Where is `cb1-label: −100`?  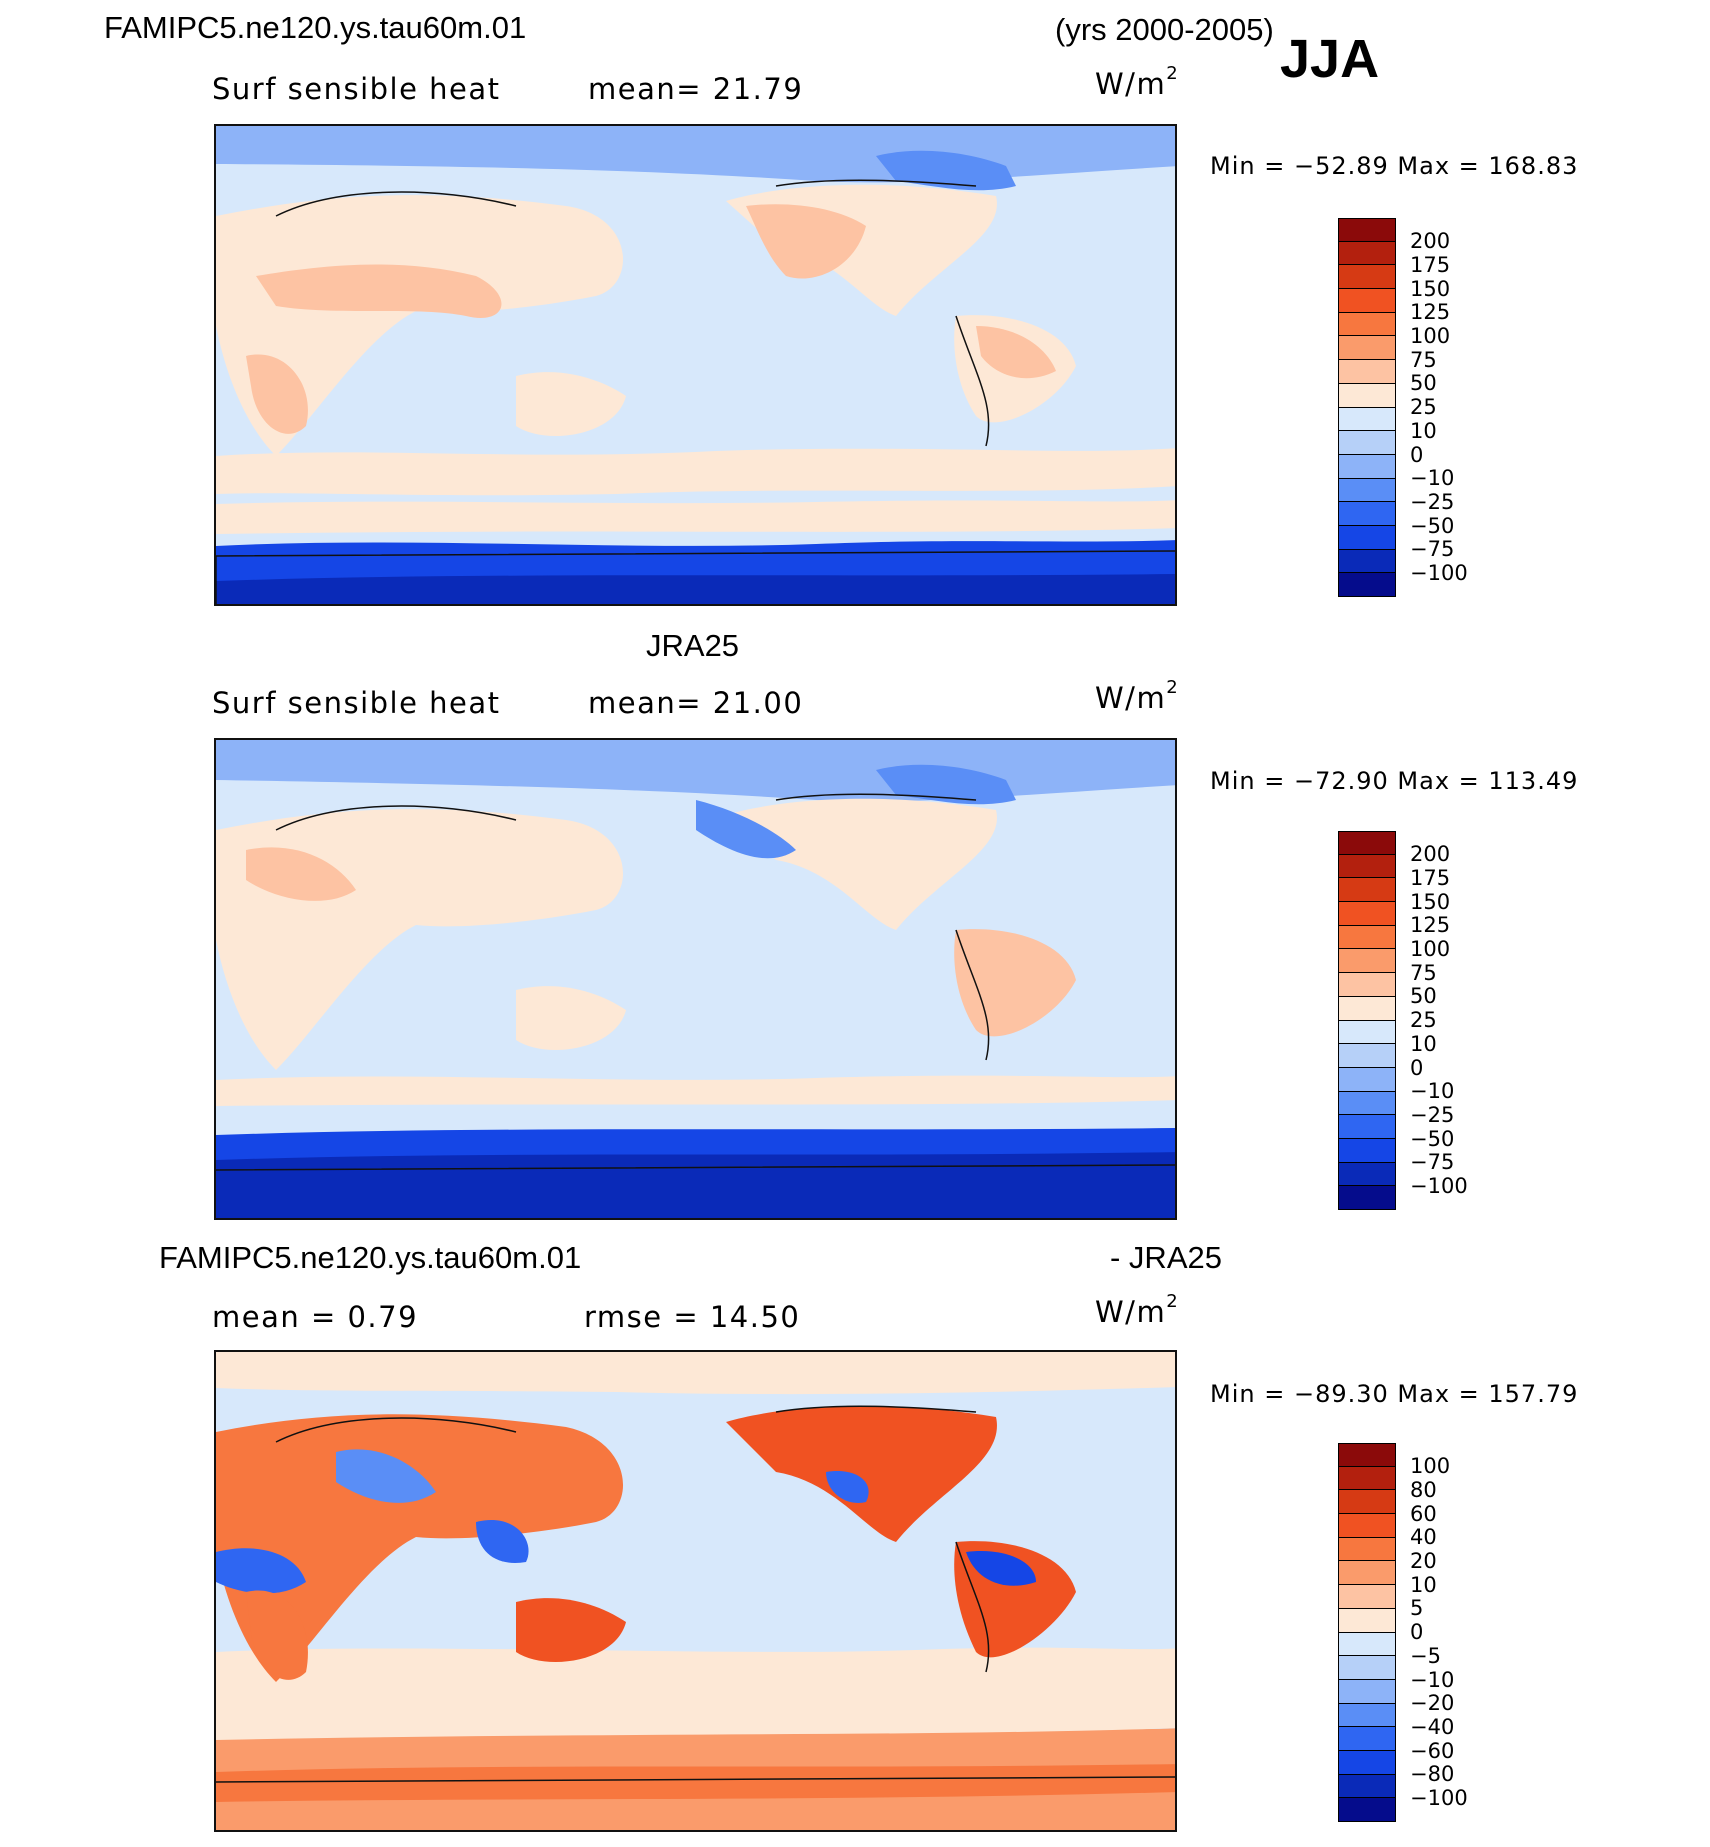
cb1-label: −100 is located at coordinates (1439, 573).